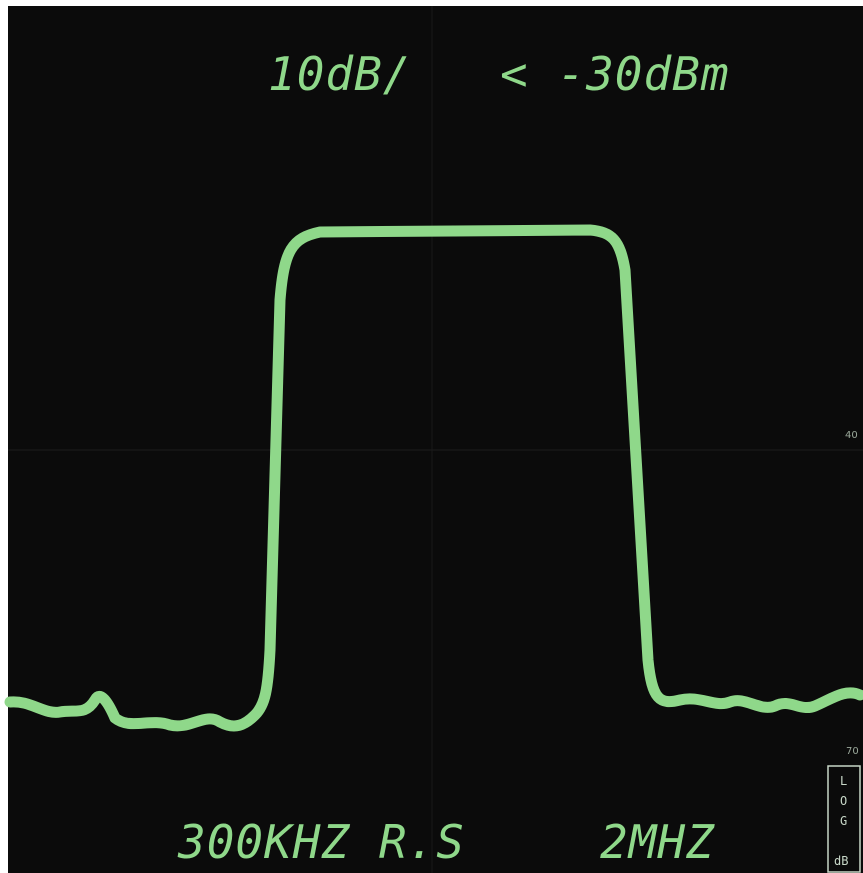 This screenshot has width=863, height=873. Describe the element at coordinates (657, 842) in the screenshot. I see `span-label: 2MHZ` at that location.